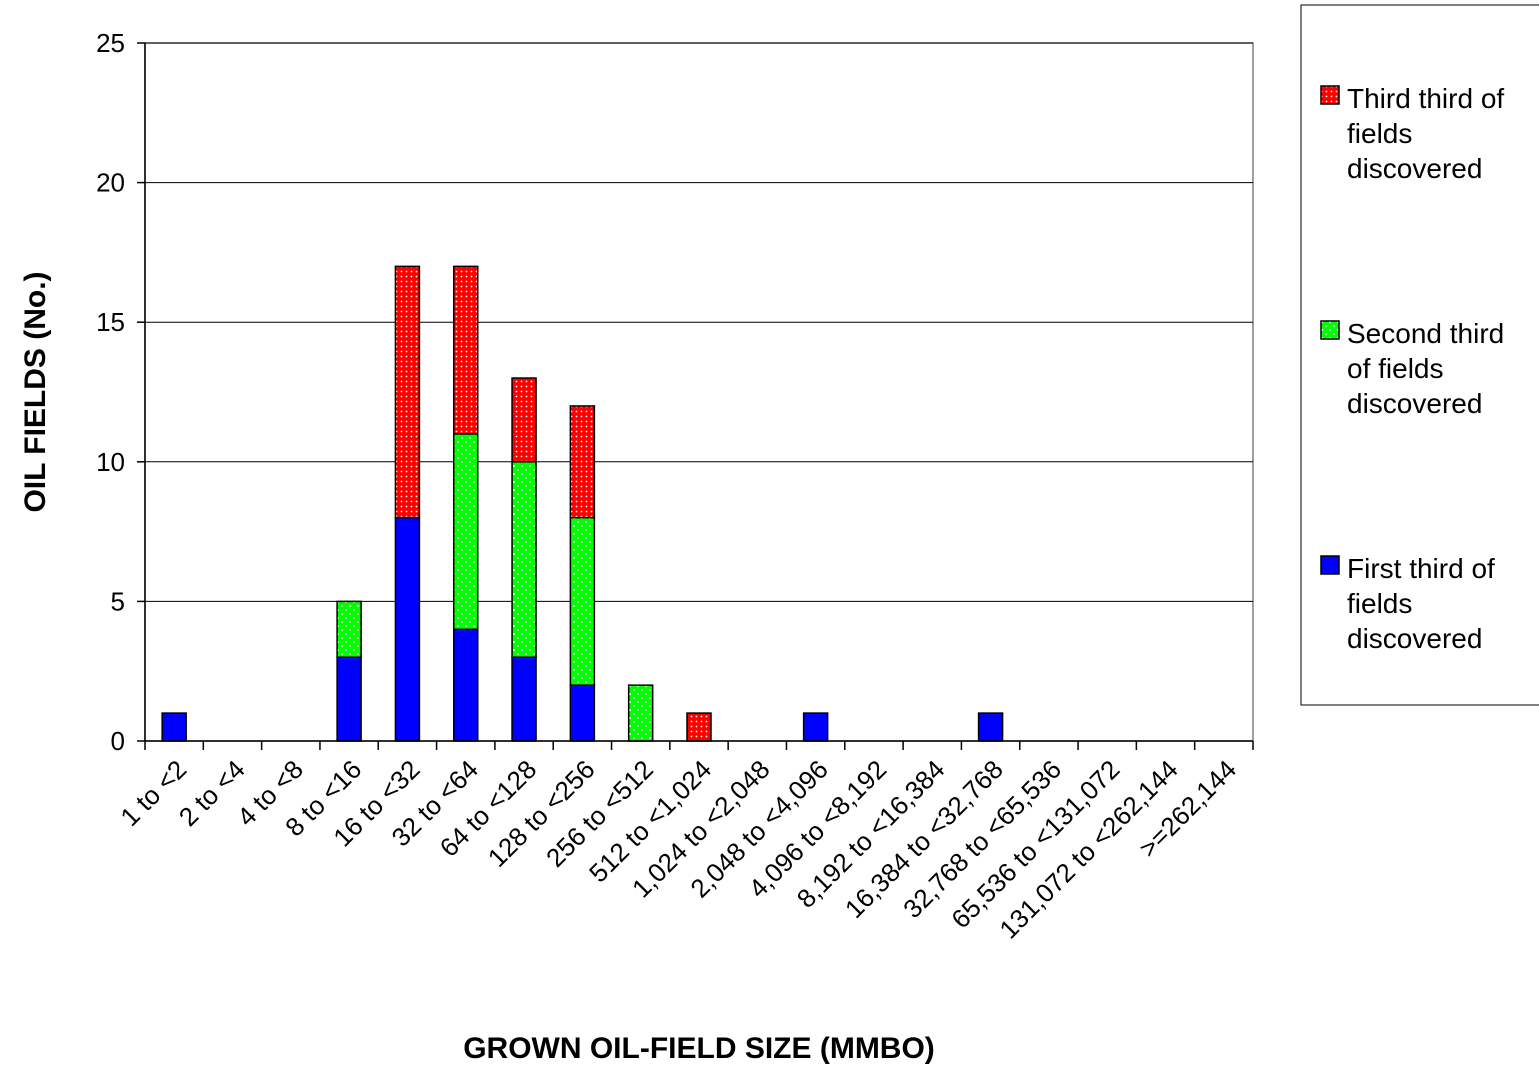  I want to click on y-tick-label: 10, so click(110, 462).